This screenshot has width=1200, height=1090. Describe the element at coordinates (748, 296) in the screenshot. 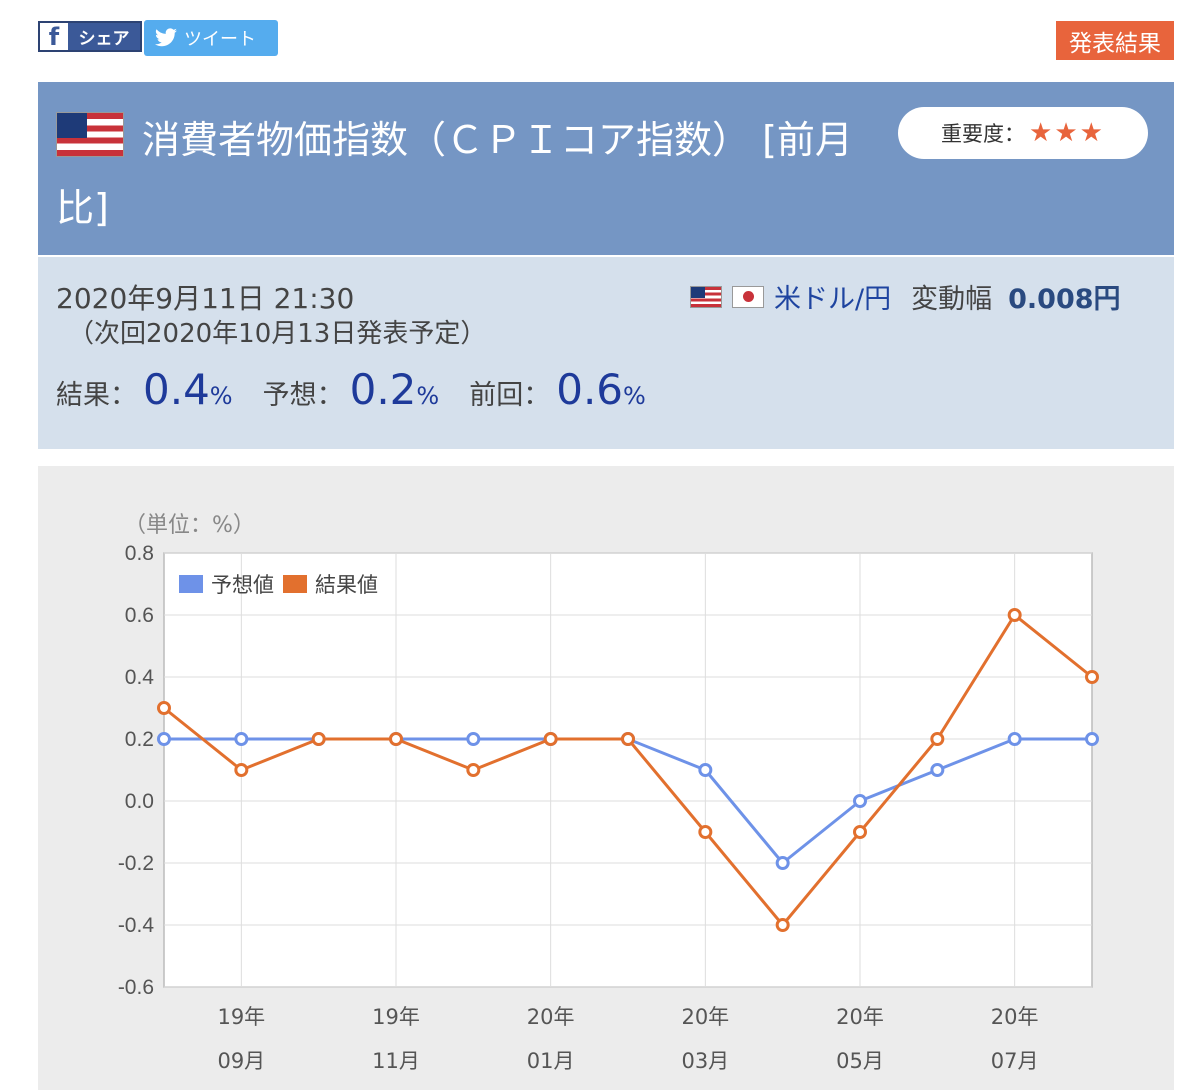

I see `jp-flag-icon` at that location.